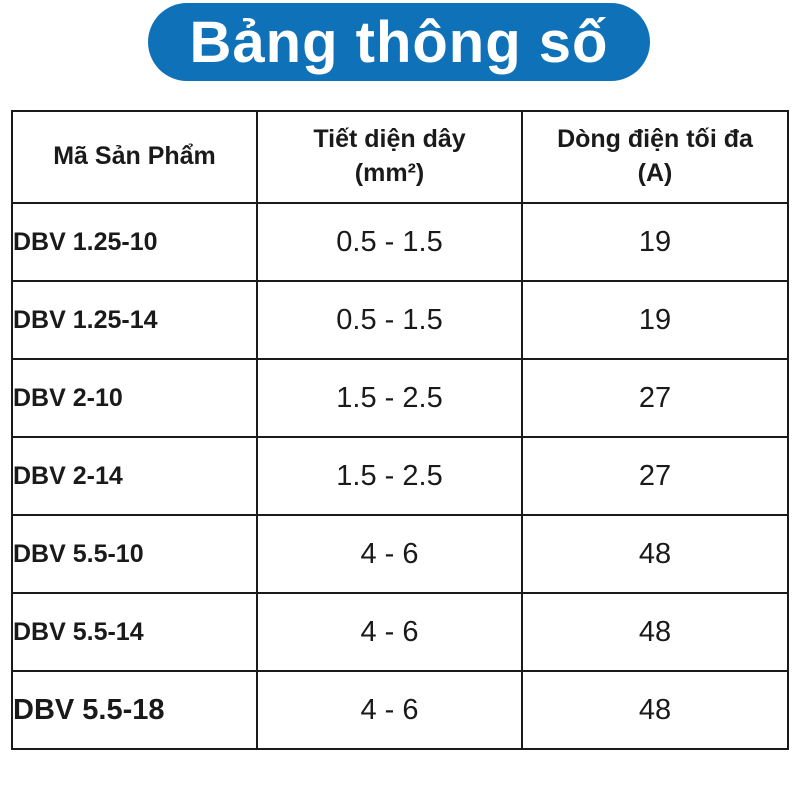  What do you see at coordinates (134, 398) in the screenshot?
I see `product-code-cell: DBV 2-10` at bounding box center [134, 398].